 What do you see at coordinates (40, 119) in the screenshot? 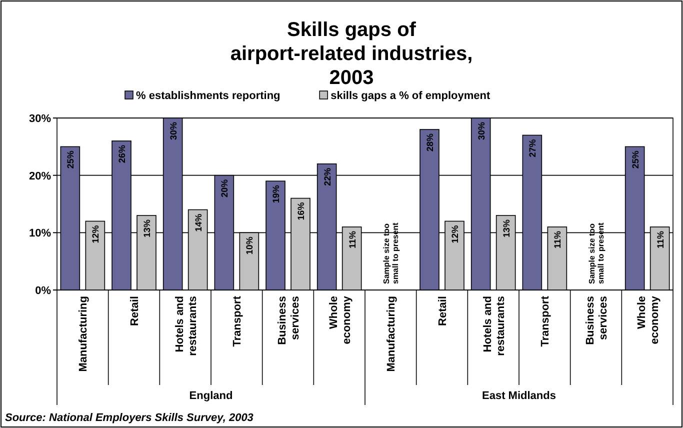
I see `y-tick-label: 30%` at bounding box center [40, 119].